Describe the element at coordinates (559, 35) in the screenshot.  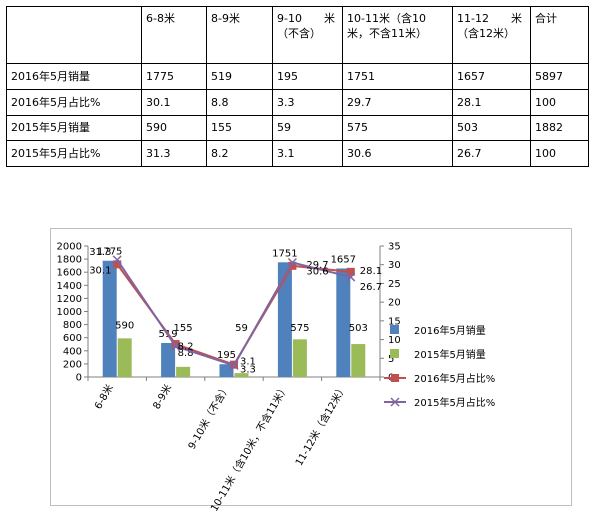
I see `header-cell: 合计` at that location.